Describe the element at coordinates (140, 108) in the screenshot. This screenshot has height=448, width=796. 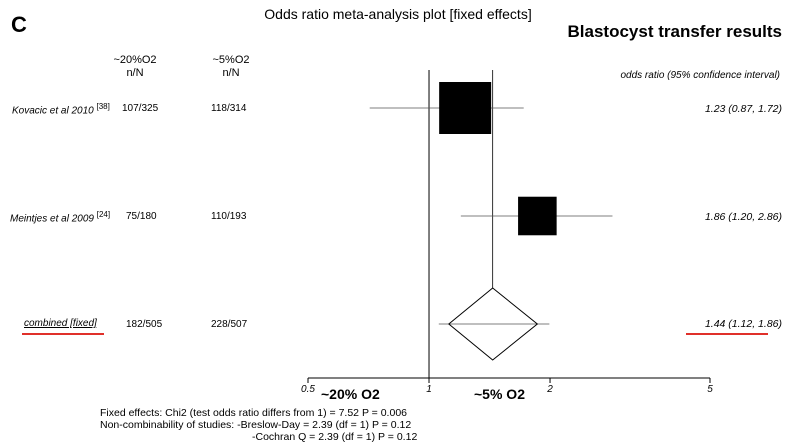
I see `group-a-count: 107/325` at that location.